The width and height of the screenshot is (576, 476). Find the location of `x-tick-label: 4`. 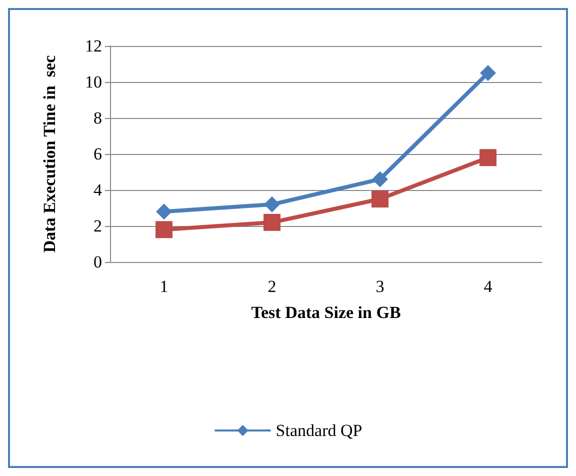

x-tick-label: 4 is located at coordinates (488, 286).